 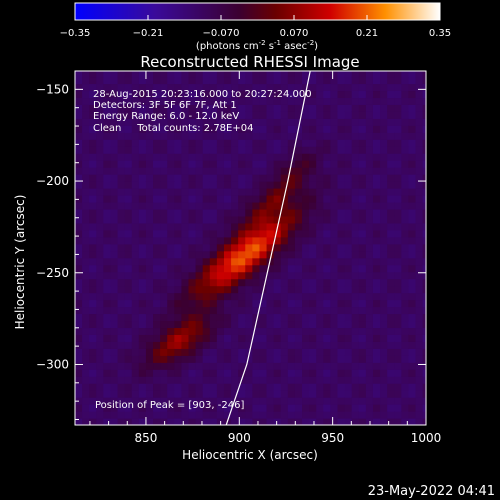 I want to click on x-tick-label: 900, so click(x=239, y=438).